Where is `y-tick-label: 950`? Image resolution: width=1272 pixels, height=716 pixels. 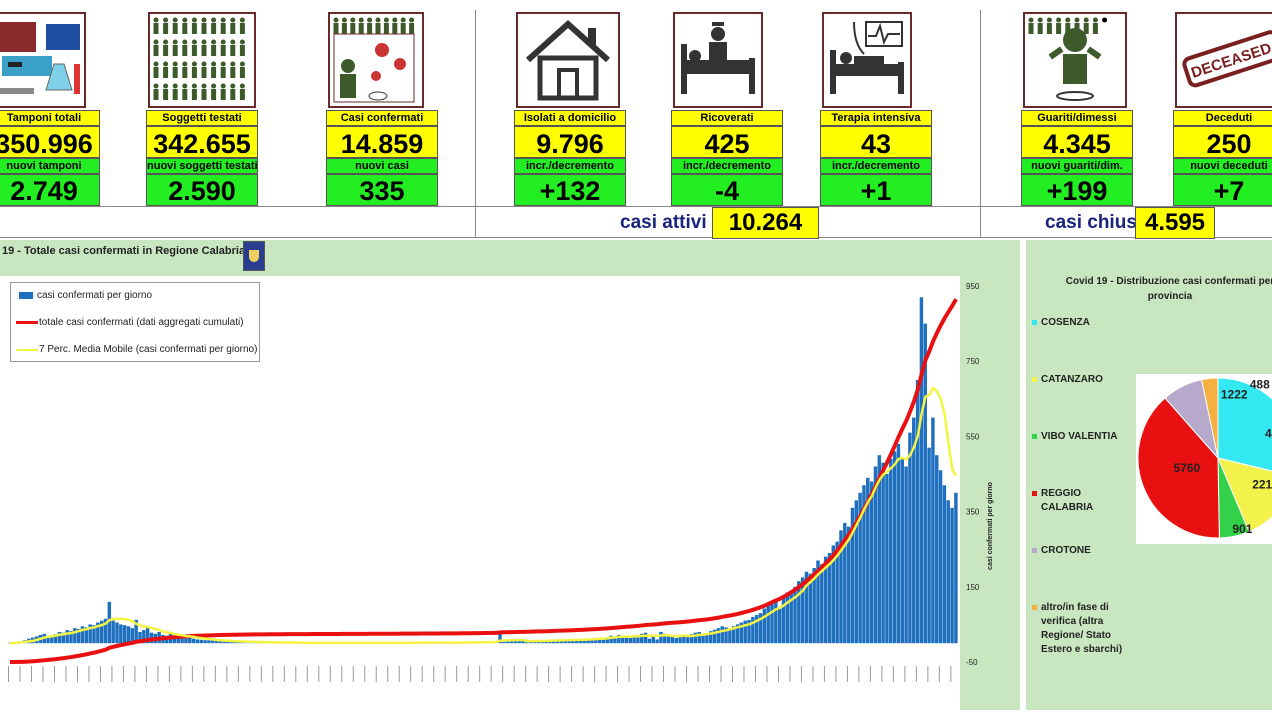
y-tick-label: 950 is located at coordinates (973, 286).